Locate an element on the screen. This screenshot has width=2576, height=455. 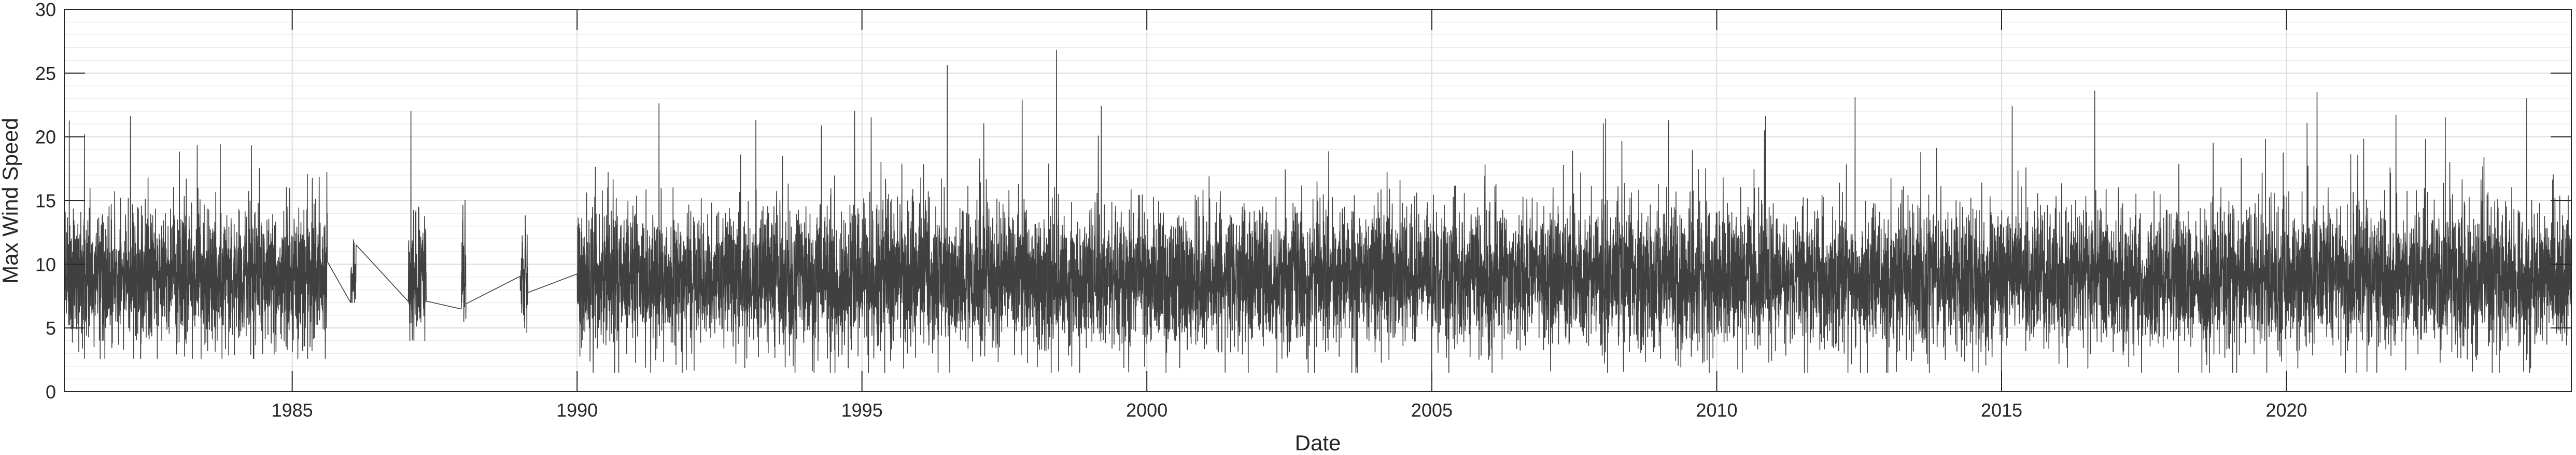
y-tick-label: 20 is located at coordinates (45, 137).